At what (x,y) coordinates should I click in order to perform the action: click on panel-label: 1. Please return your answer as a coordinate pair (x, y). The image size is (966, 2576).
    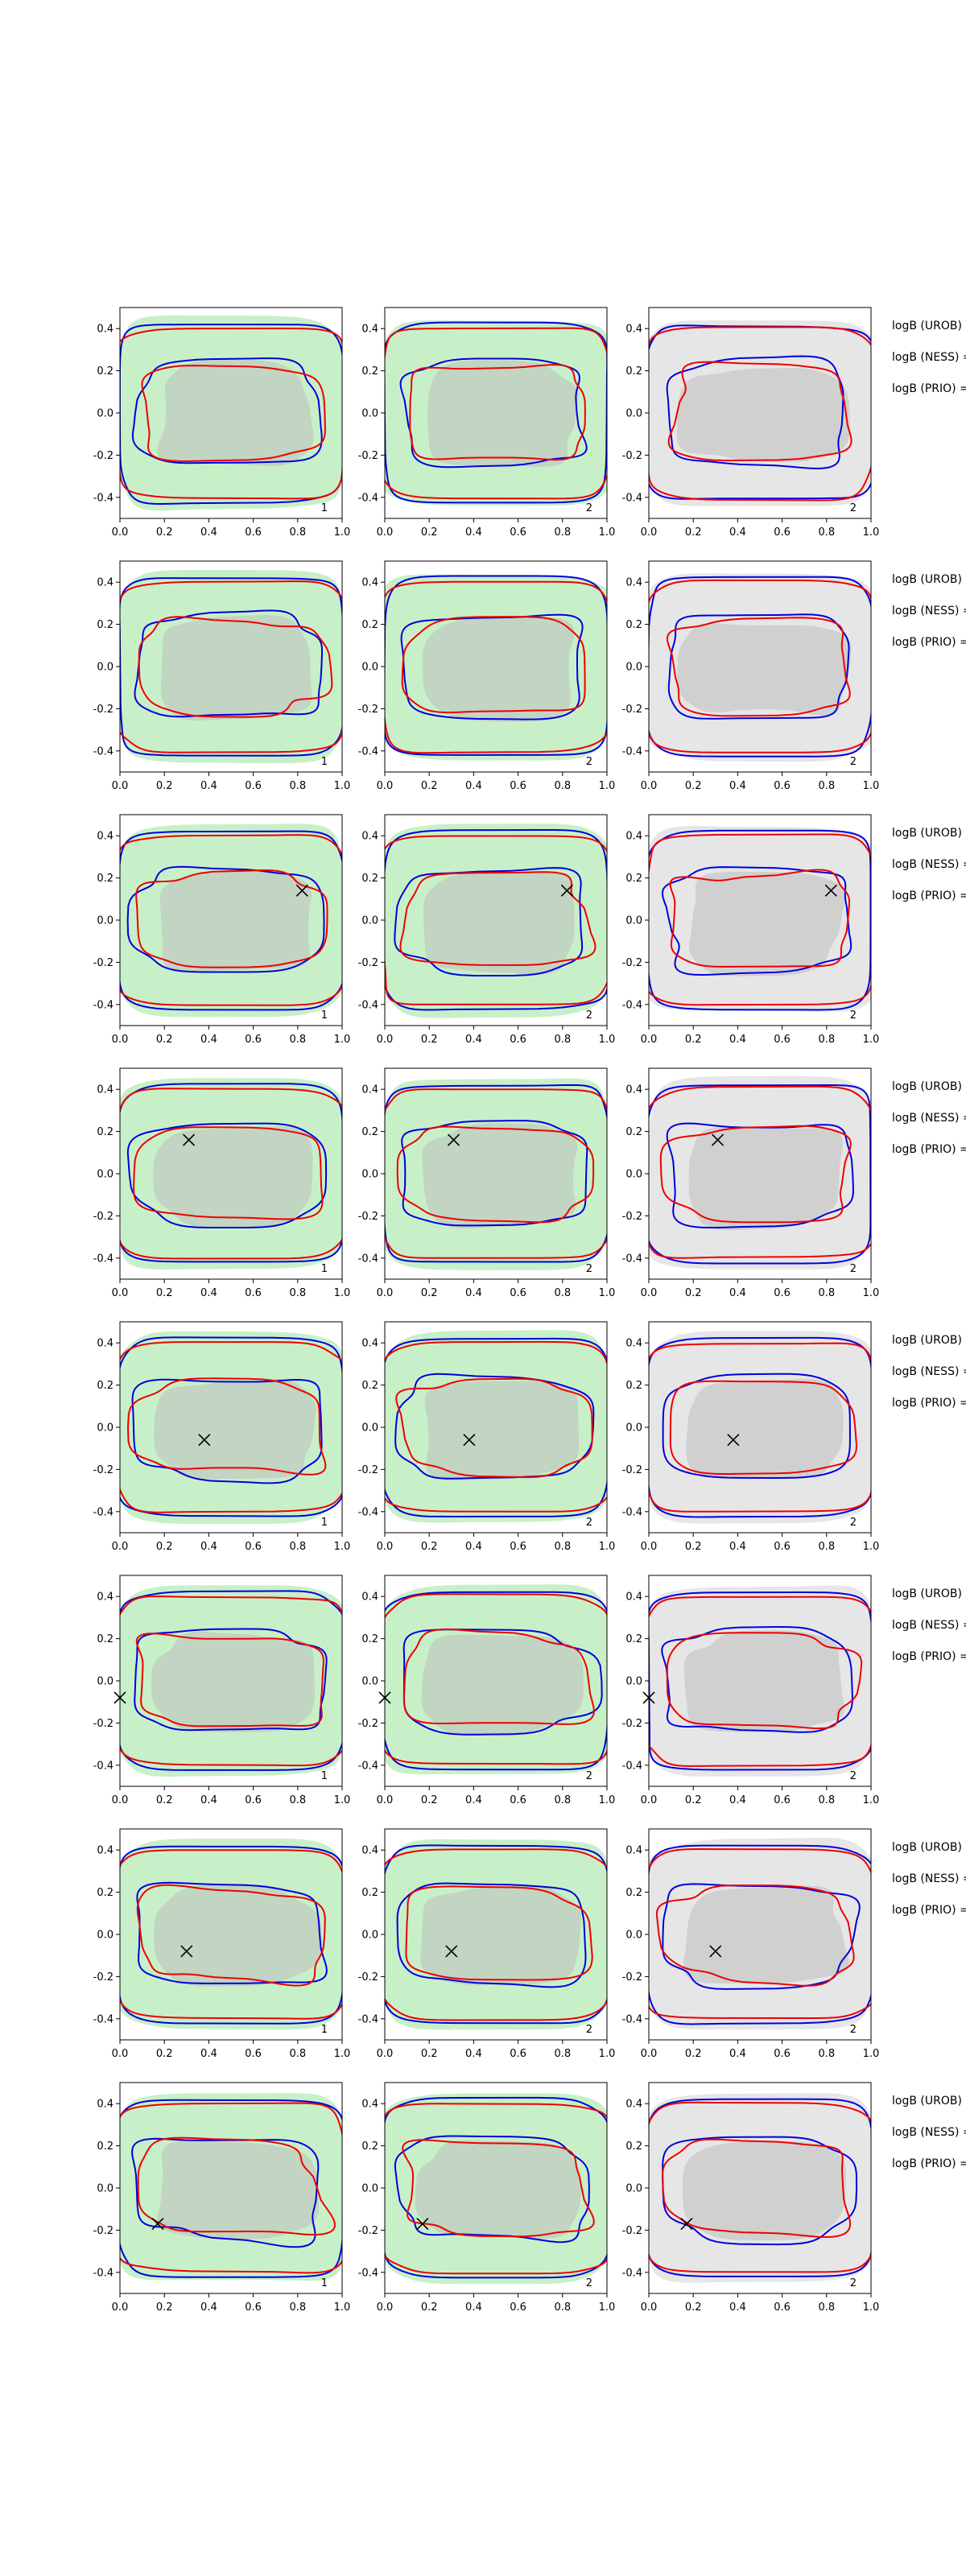
    Looking at the image, I should click on (324, 1776).